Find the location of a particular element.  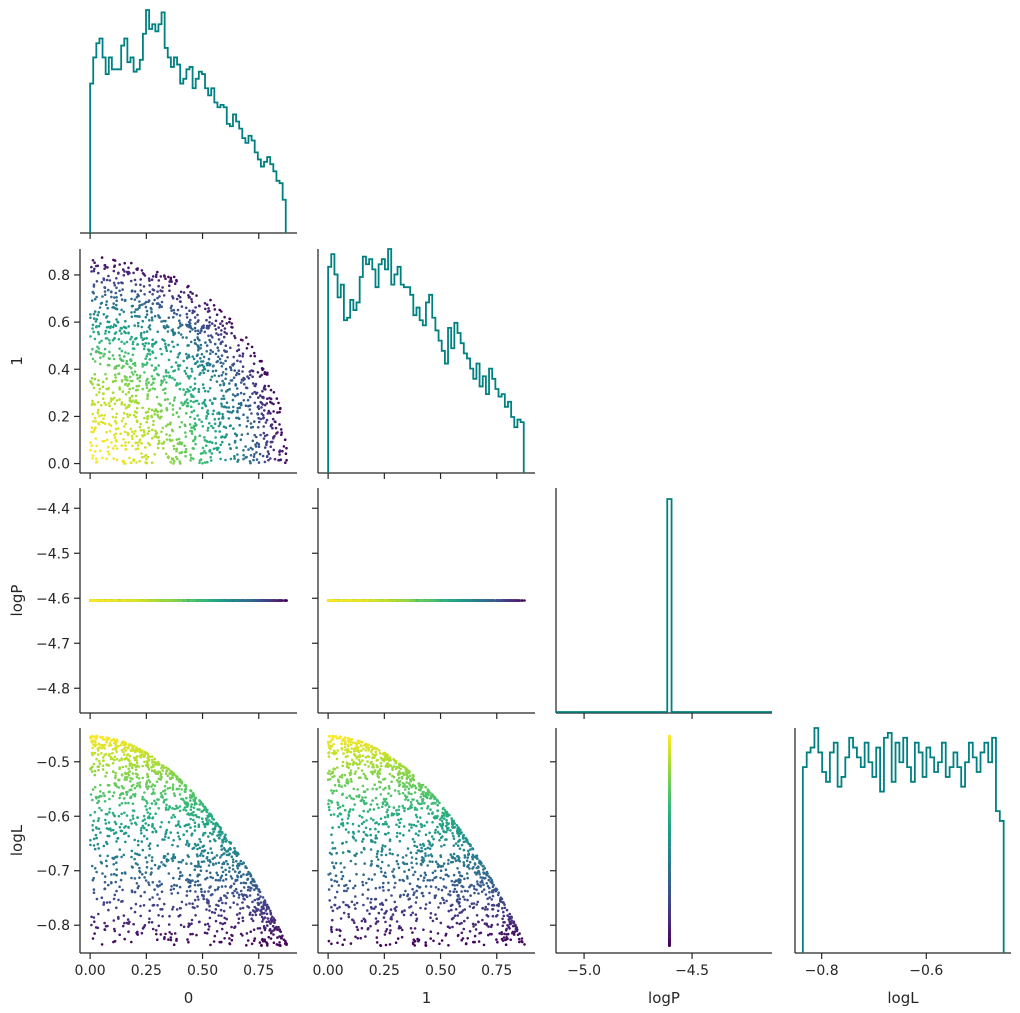

y-tick-label: −4.6 is located at coordinates (53, 599).